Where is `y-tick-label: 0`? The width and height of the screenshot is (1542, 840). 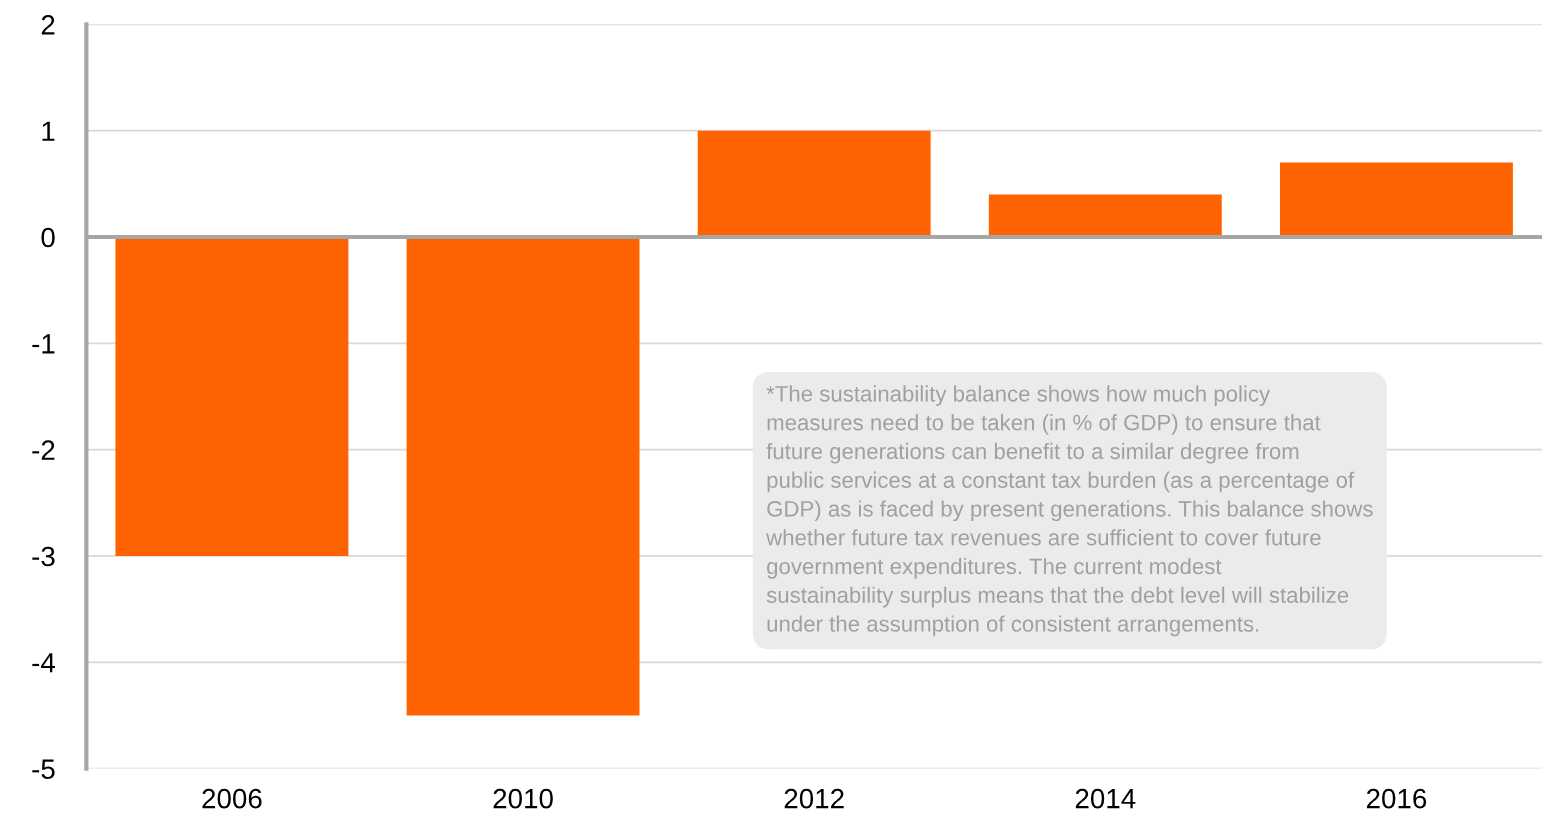 y-tick-label: 0 is located at coordinates (48, 237).